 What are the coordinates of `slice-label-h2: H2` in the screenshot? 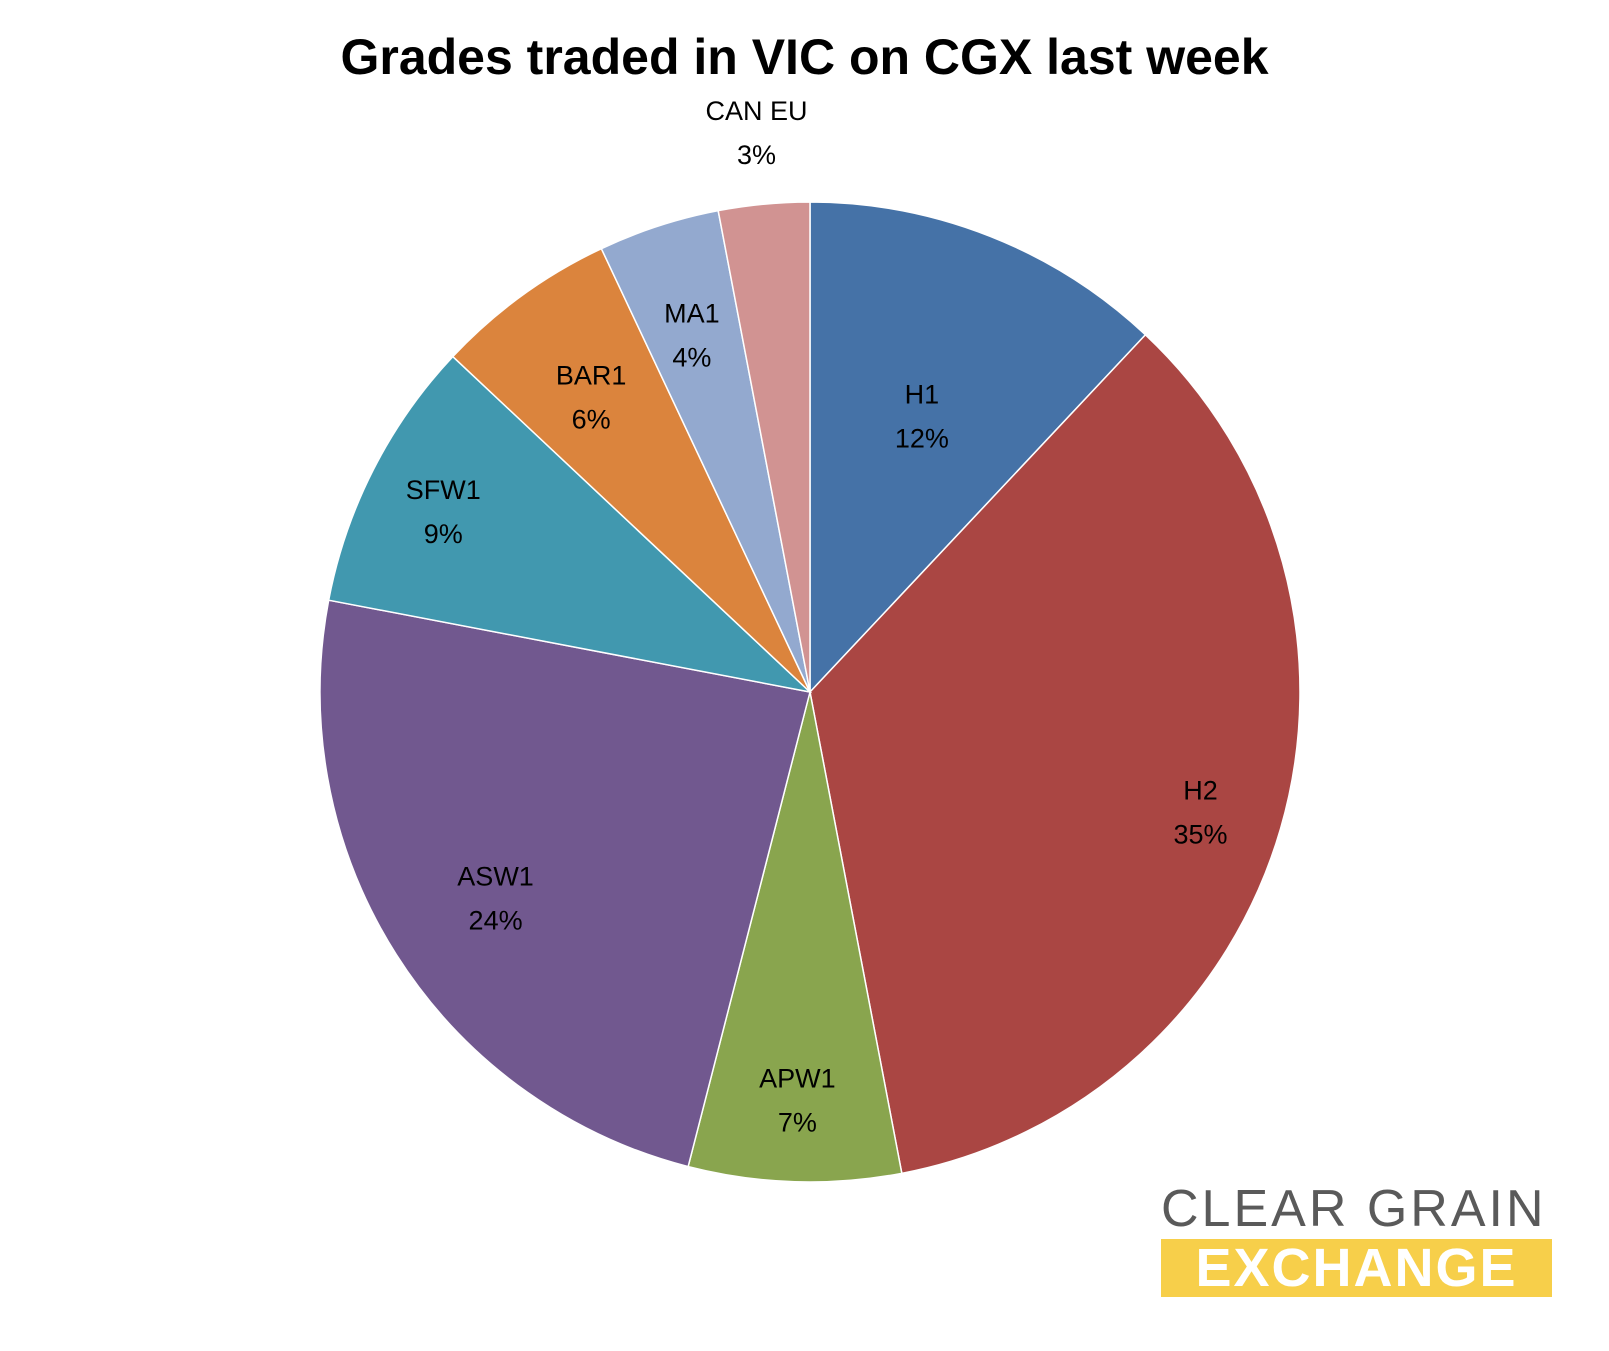 It's located at (1200, 790).